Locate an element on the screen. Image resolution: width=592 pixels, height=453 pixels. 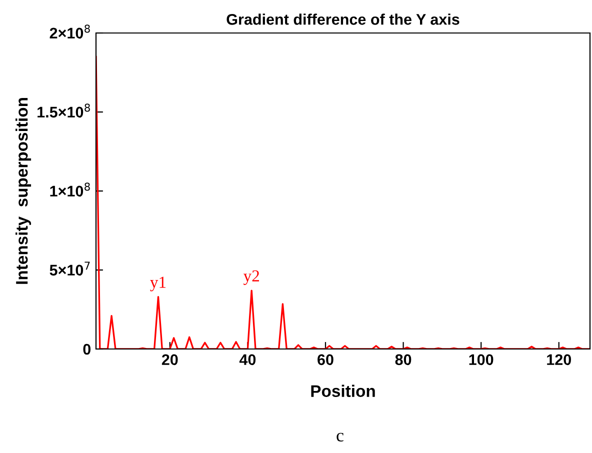
x-tick-label: 20 is located at coordinates (170, 360).